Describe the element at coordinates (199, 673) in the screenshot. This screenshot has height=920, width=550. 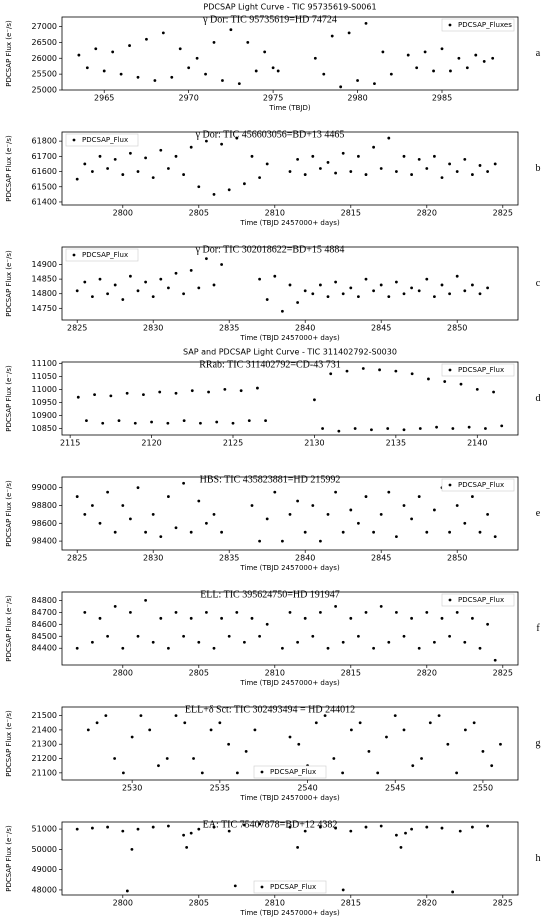
I see `x-tick-label: 2805` at that location.